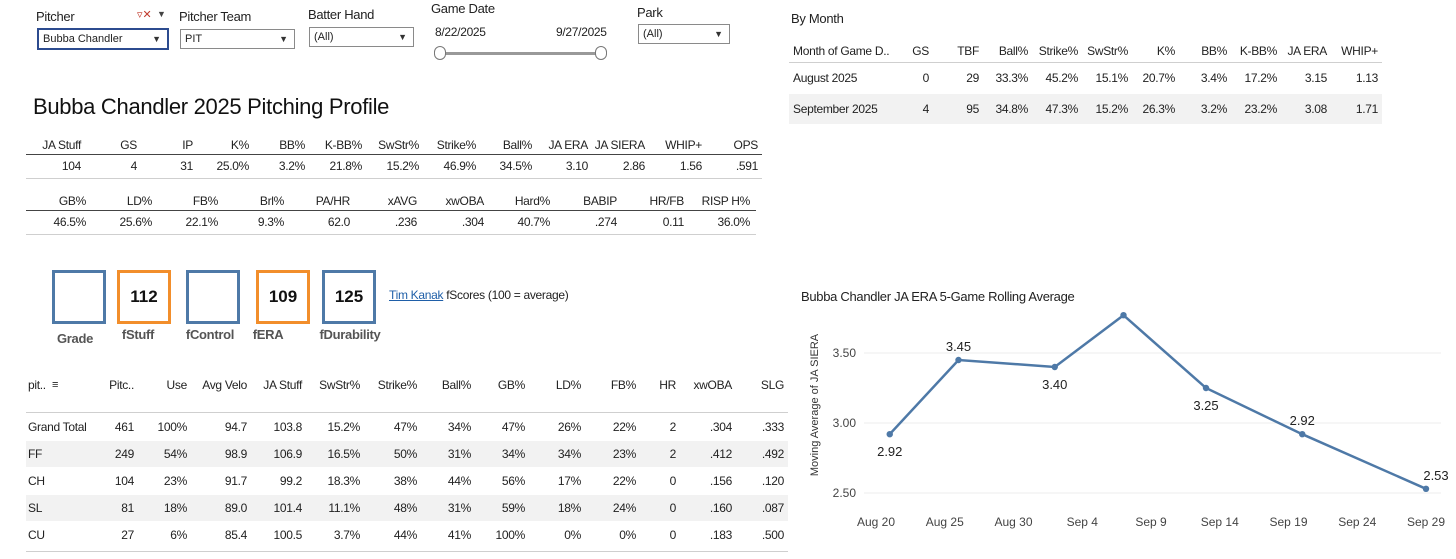  What do you see at coordinates (1083, 522) in the screenshot?
I see `x-tick-label: Sep 4` at bounding box center [1083, 522].